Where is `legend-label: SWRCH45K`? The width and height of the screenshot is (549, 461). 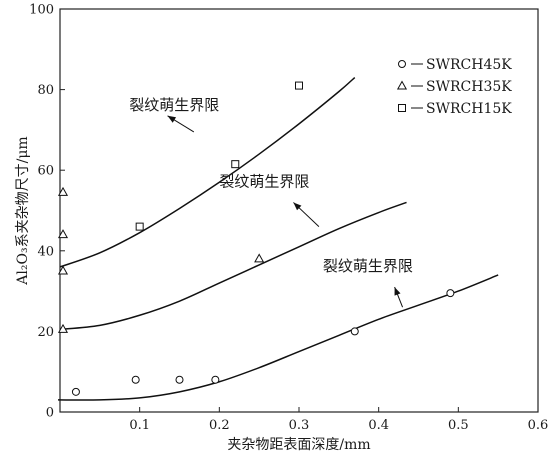 legend-label: SWRCH45K is located at coordinates (469, 65).